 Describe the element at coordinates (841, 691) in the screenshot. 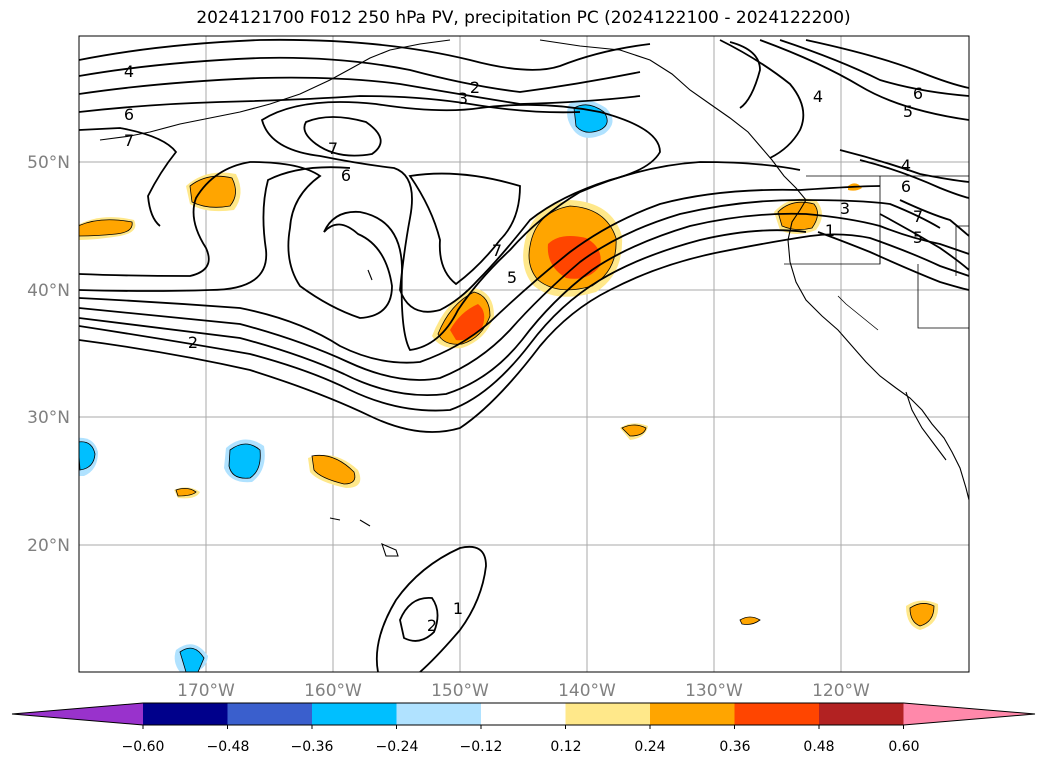

I see `lon-label: 120°W` at that location.